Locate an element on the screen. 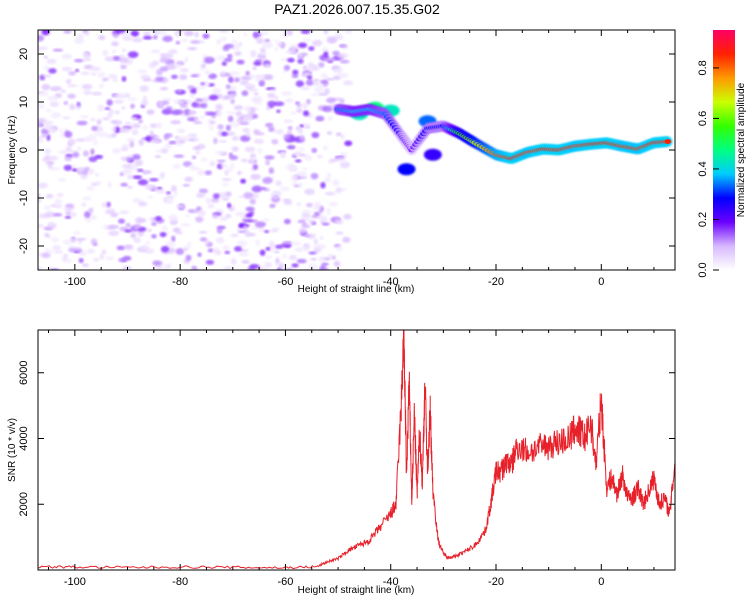 The width and height of the screenshot is (750, 600). spectrogram-ylabel: Frequency (Hz) is located at coordinates (12, 150).